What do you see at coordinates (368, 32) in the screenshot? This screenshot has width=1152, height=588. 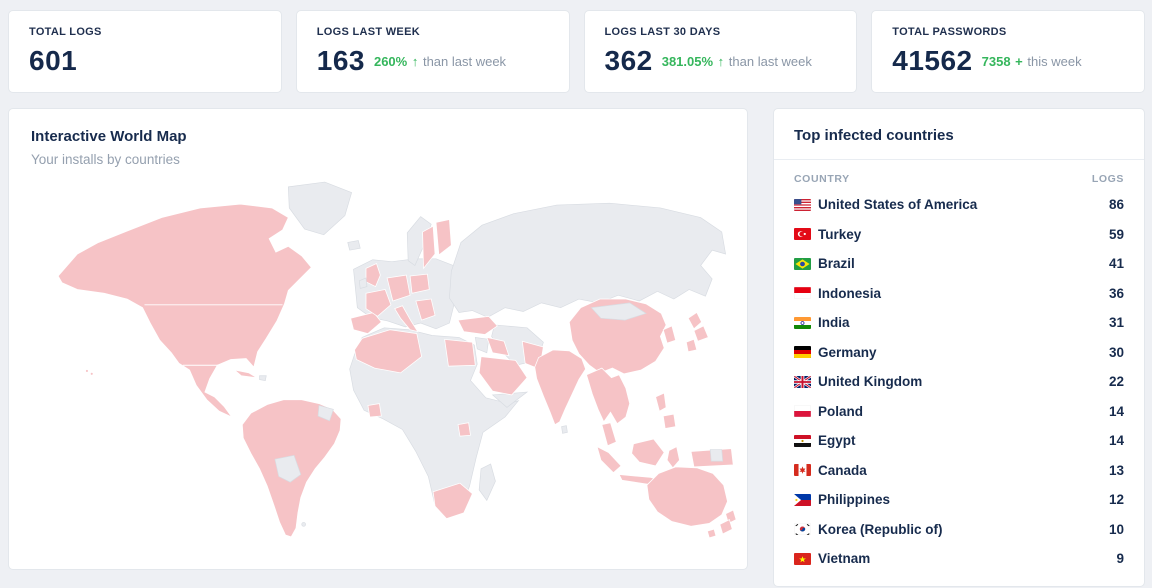 I see `stat-label: LOGS LAST WEEK` at bounding box center [368, 32].